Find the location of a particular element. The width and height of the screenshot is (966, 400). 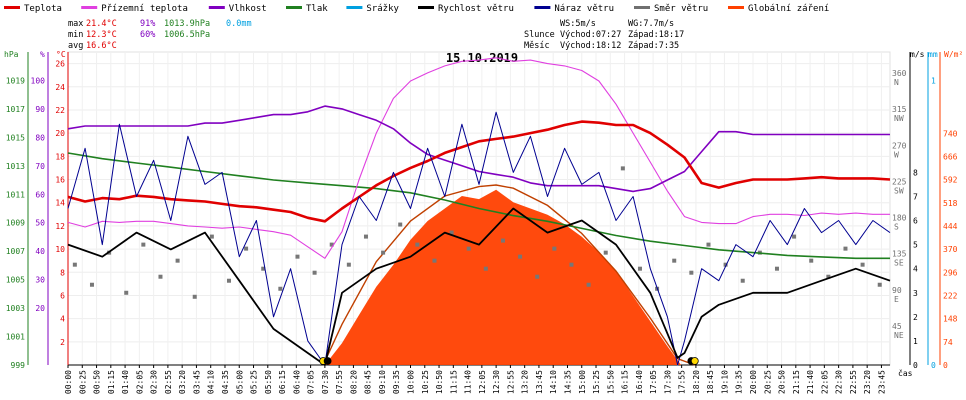

x-tick-label-16: 06:40 is located at coordinates (296, 382).